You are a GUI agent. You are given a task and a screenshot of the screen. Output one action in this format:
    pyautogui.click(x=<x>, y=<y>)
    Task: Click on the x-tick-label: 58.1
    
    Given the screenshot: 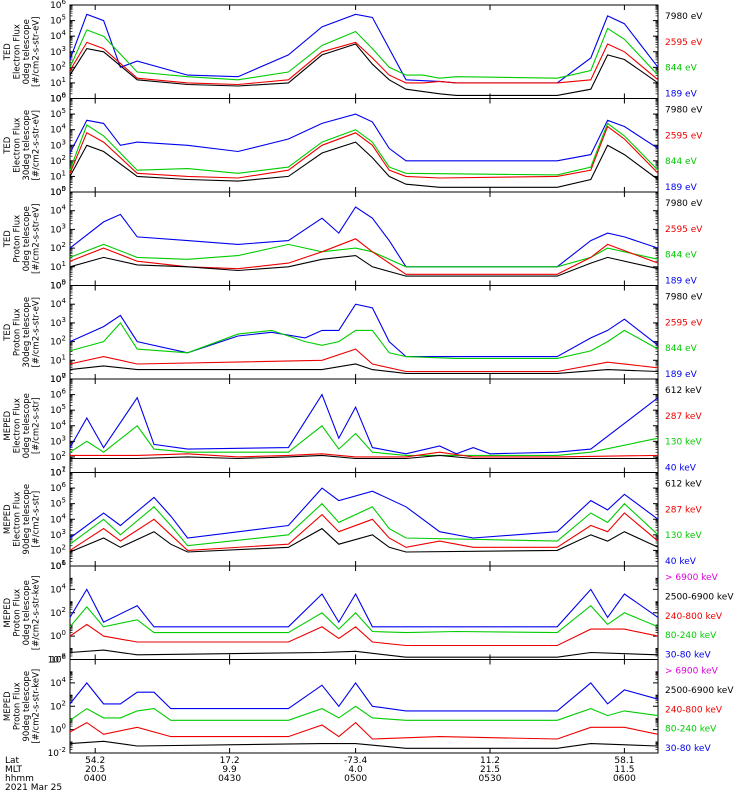 What is the action you would take?
    pyautogui.click(x=624, y=761)
    